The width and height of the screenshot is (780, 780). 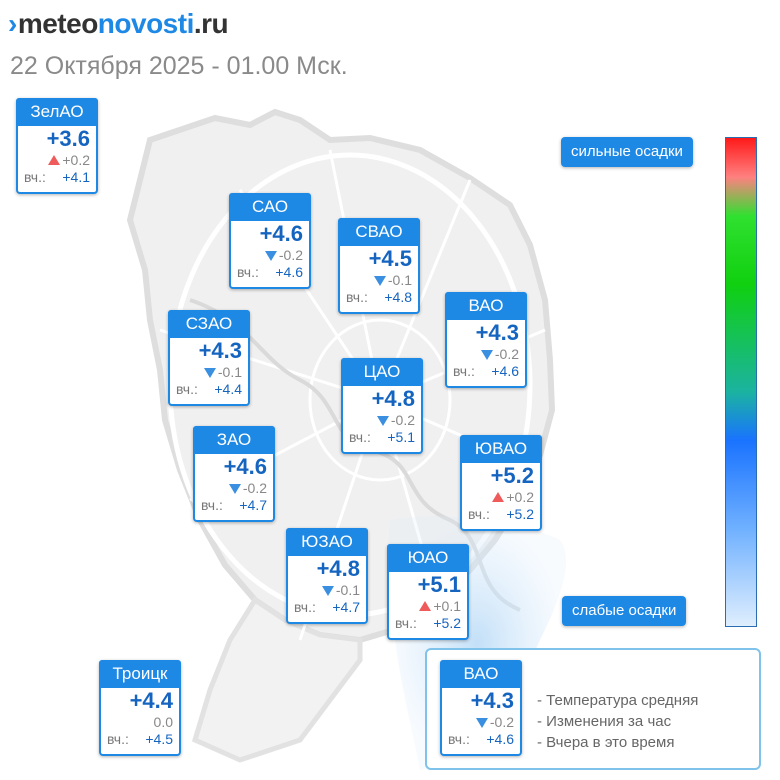 I want to click on temperature-value: +5.1, so click(x=439, y=584).